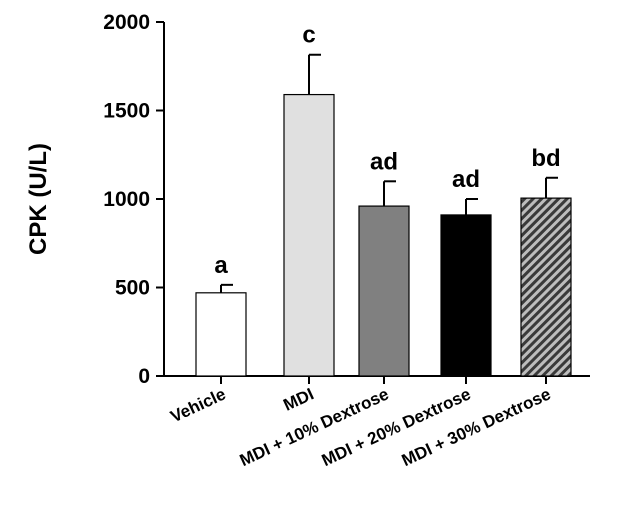  What do you see at coordinates (396, 427) in the screenshot?
I see `category-label: MDI + 20% Dextrose` at bounding box center [396, 427].